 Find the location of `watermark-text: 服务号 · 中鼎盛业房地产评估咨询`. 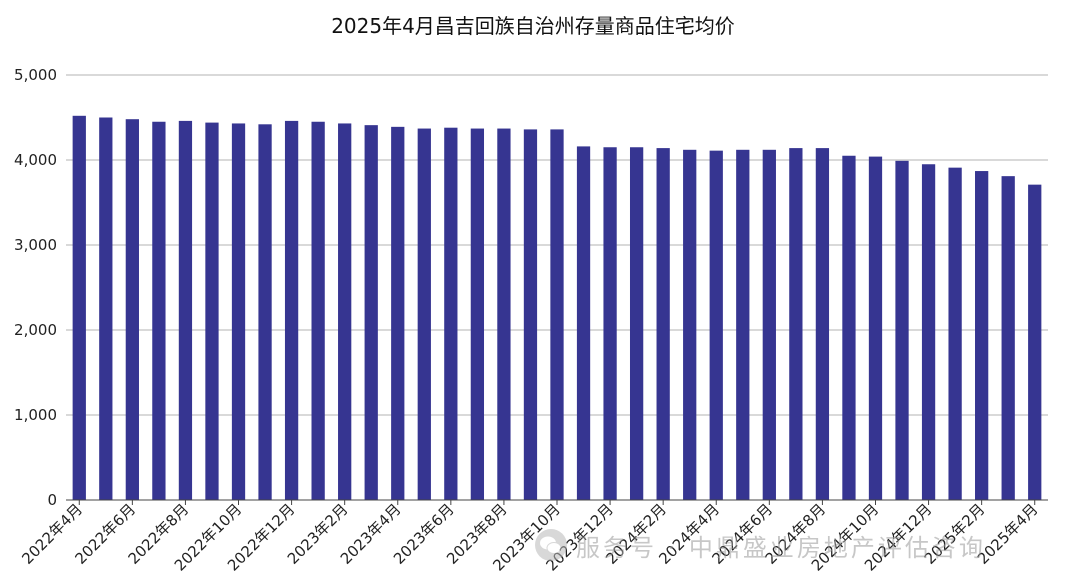

watermark-text: 服务号 · 中鼎盛业房地产评估咨询 is located at coordinates (781, 547).